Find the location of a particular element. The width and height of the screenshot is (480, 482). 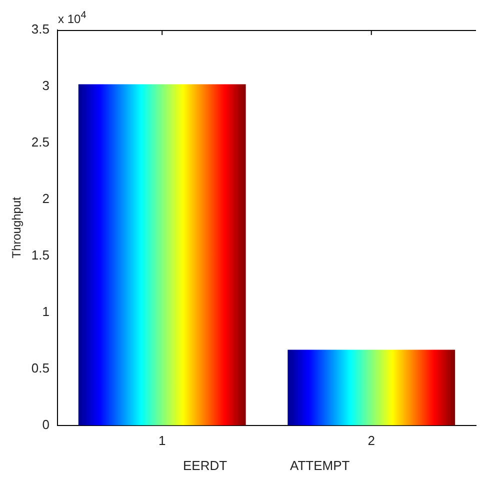

y-axis-title: Throughput is located at coordinates (17, 227).